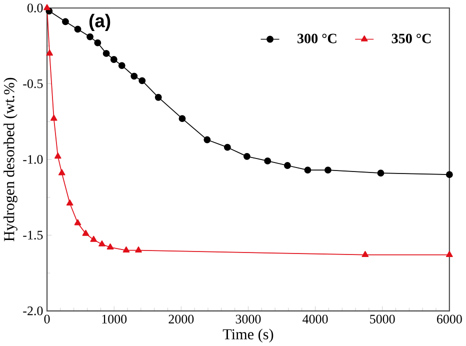 The width and height of the screenshot is (466, 346). Describe the element at coordinates (114, 319) in the screenshot. I see `x-tick-label: 1000` at that location.